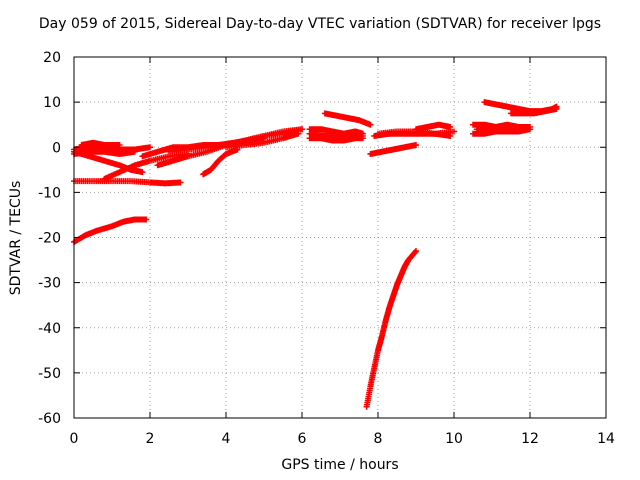 This screenshot has width=640, height=480. What do you see at coordinates (49, 374) in the screenshot?
I see `y-tick-label: -50` at bounding box center [49, 374].